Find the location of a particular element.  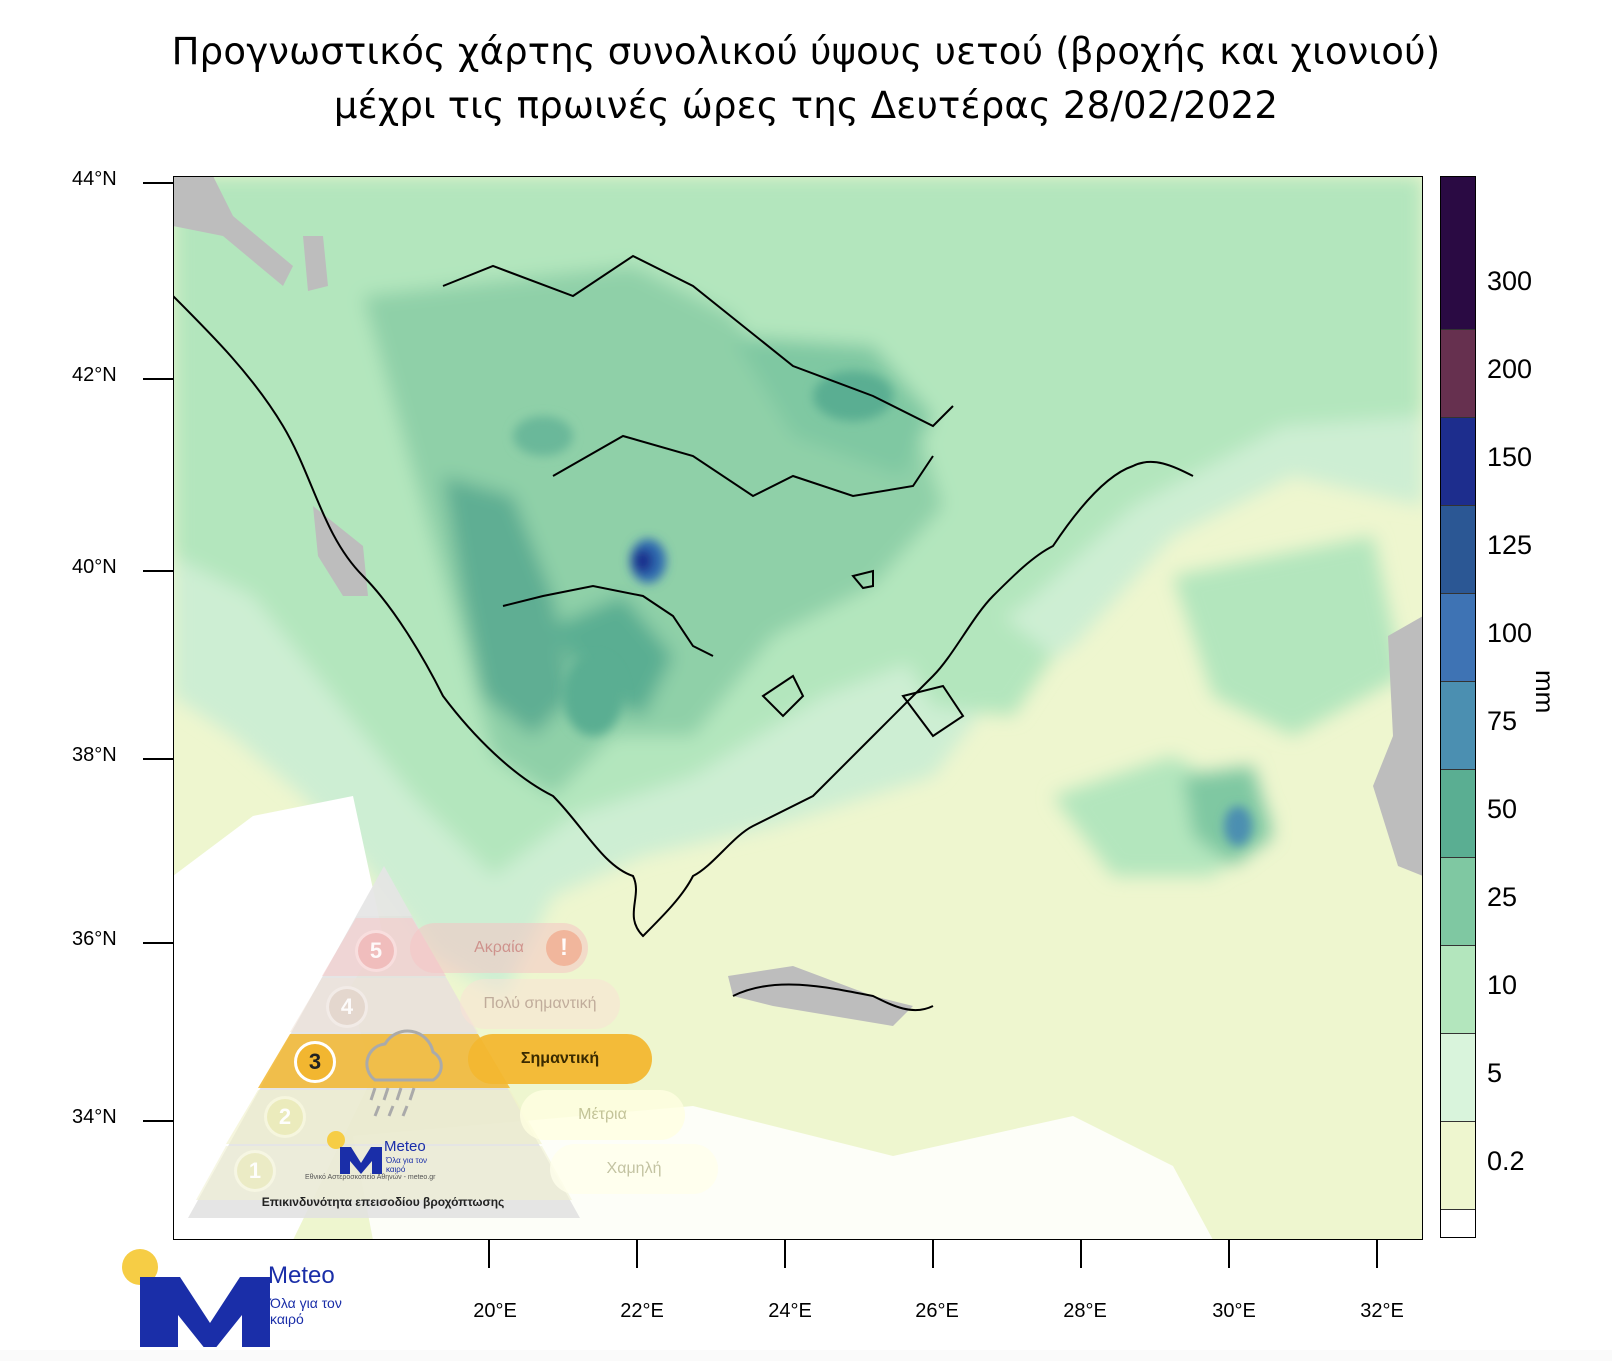

lon-label: 30°E is located at coordinates (1234, 1311).